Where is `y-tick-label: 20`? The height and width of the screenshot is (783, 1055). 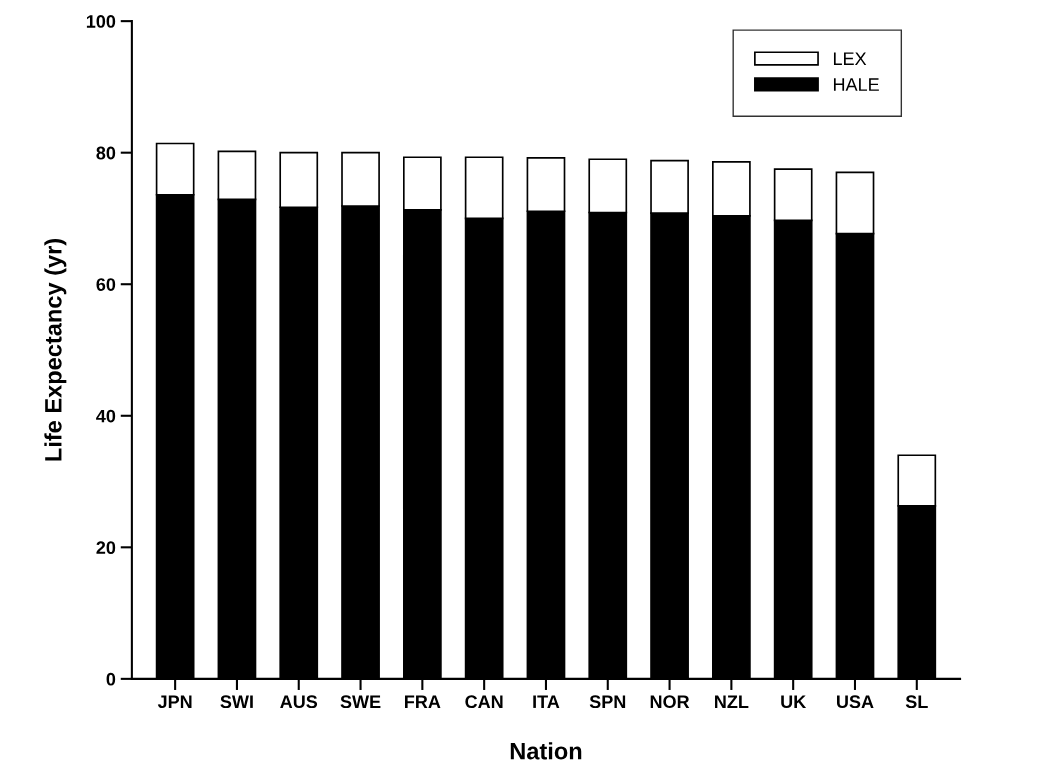 y-tick-label: 20 is located at coordinates (106, 548).